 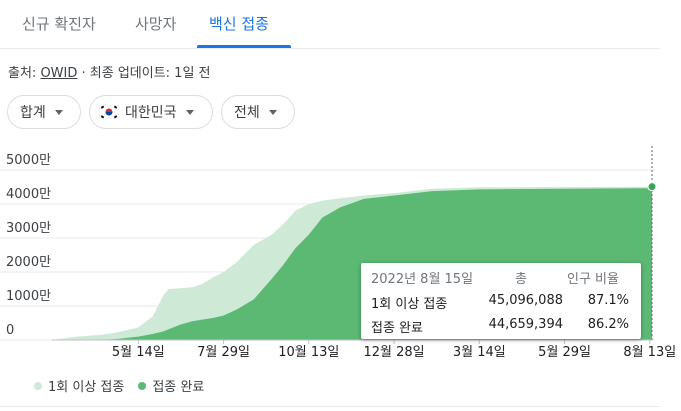 I want to click on tooltip-row-total: 44,659,394, so click(x=525, y=324).